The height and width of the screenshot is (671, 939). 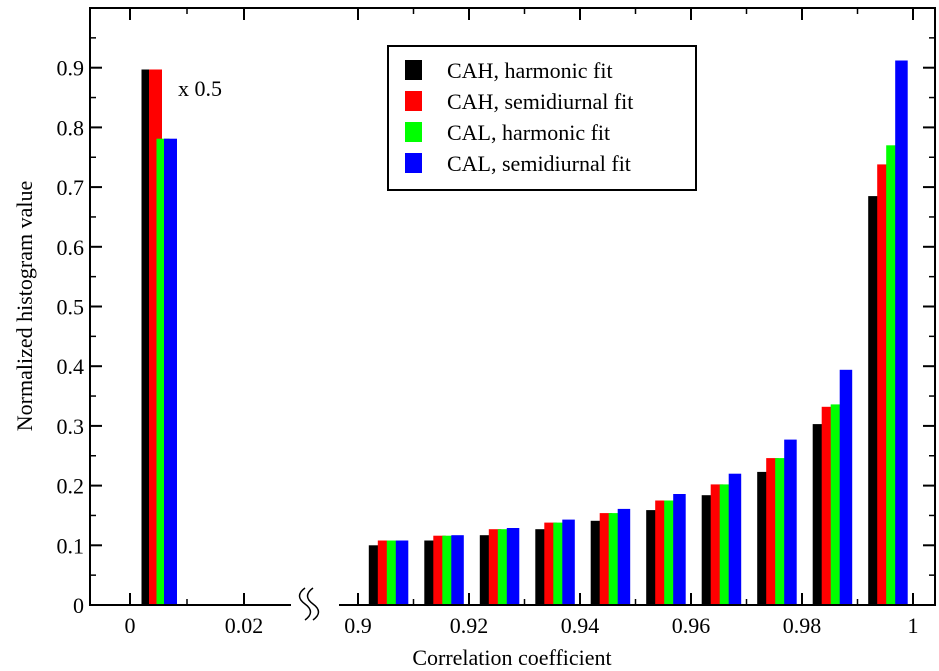 What do you see at coordinates (130, 625) in the screenshot?
I see `x-tick-label: 0` at bounding box center [130, 625].